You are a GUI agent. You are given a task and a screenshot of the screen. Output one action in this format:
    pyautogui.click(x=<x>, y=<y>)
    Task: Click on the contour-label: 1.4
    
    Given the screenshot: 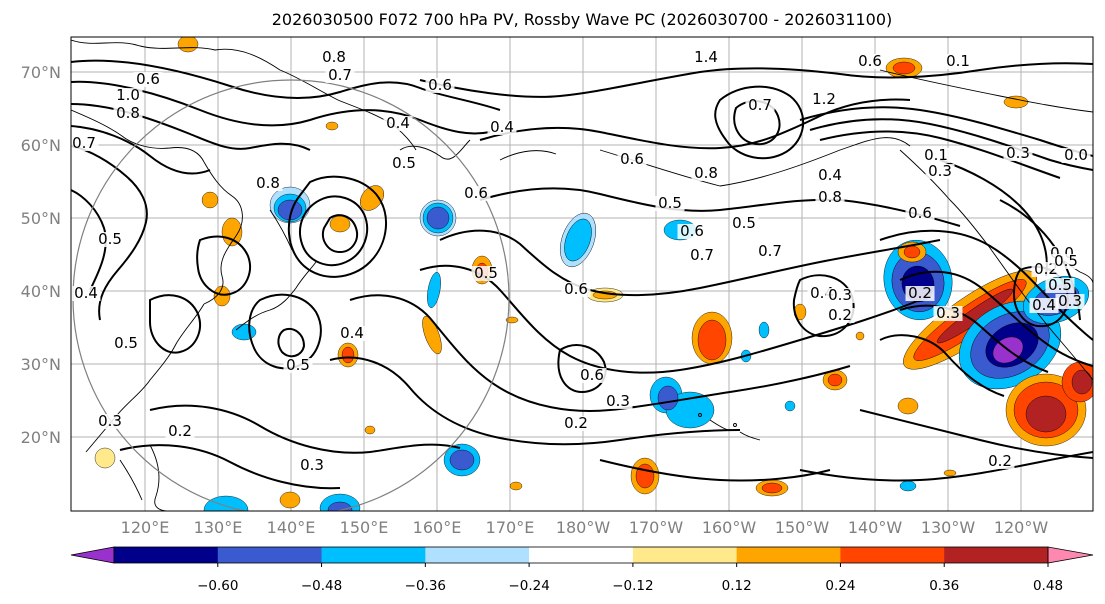 What is the action you would take?
    pyautogui.click(x=706, y=57)
    